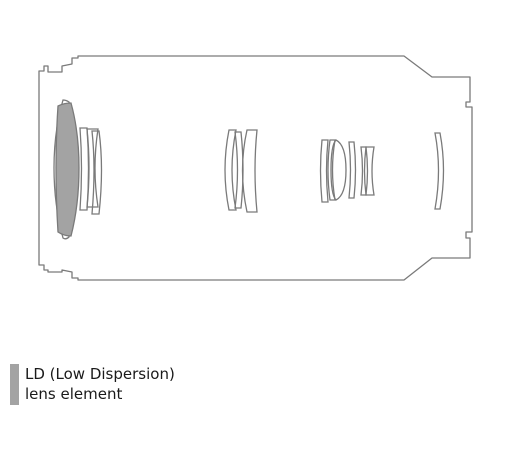 Image resolution: width=522 pixels, height=463 pixels. I want to click on legend-swatch, so click(14, 384).